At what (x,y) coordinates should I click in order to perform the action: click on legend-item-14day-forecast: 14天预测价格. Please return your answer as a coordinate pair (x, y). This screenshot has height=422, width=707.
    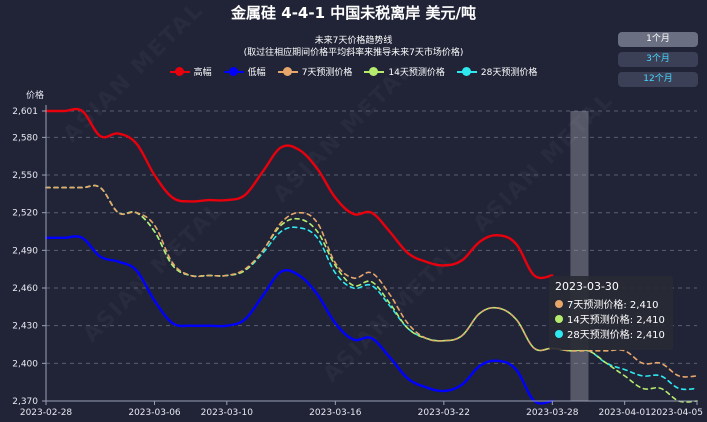
    Looking at the image, I should click on (404, 71).